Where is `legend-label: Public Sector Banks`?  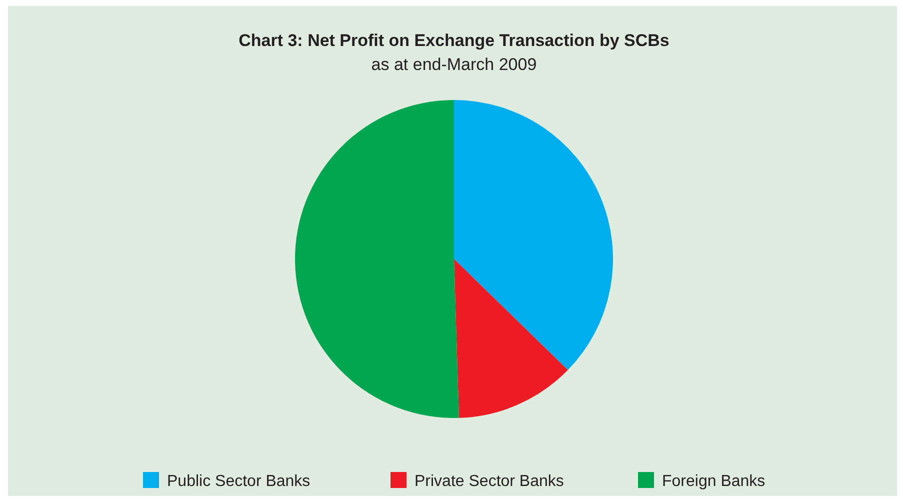 legend-label: Public Sector Banks is located at coordinates (238, 481).